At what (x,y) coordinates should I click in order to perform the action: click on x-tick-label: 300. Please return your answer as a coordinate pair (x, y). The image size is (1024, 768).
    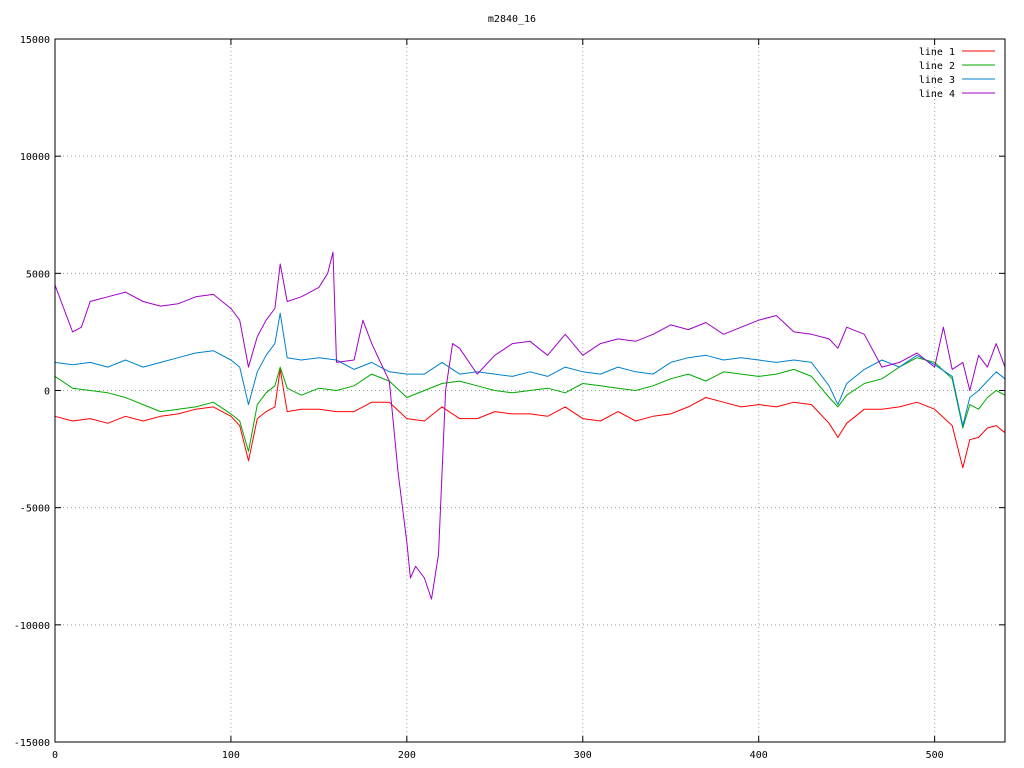
    Looking at the image, I should click on (583, 755).